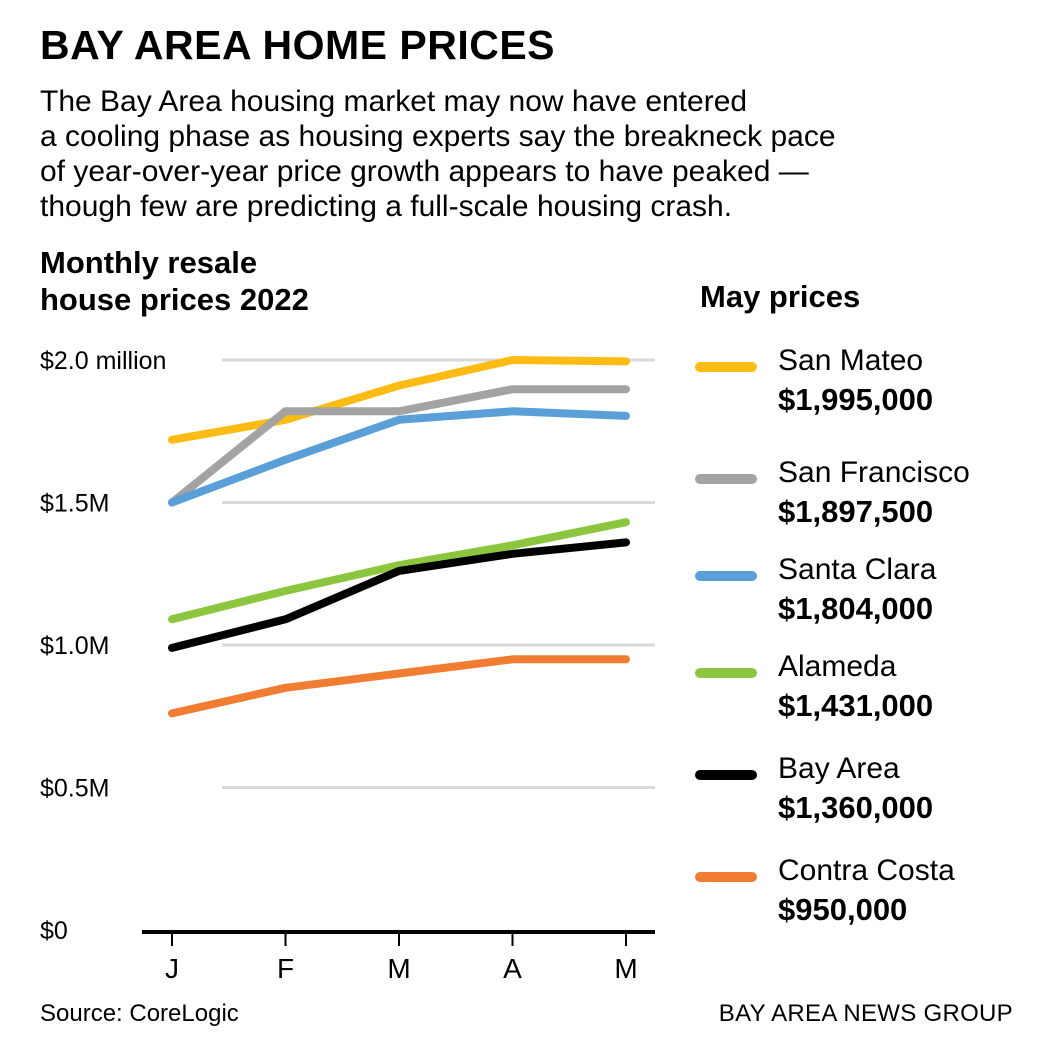  What do you see at coordinates (857, 569) in the screenshot?
I see `legend-series-name: Santa Clara` at bounding box center [857, 569].